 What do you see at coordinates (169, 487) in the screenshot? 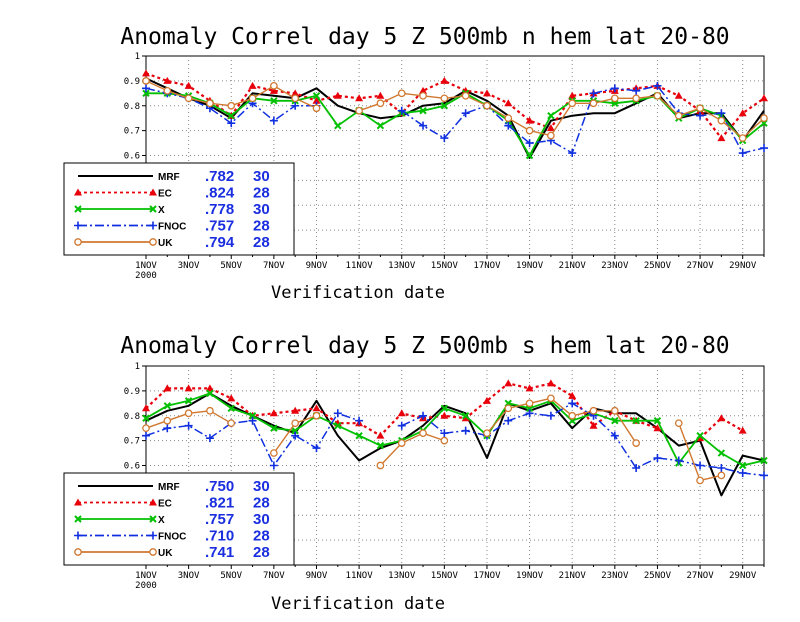
I see `legend-name-mrf: MRF` at bounding box center [169, 487].